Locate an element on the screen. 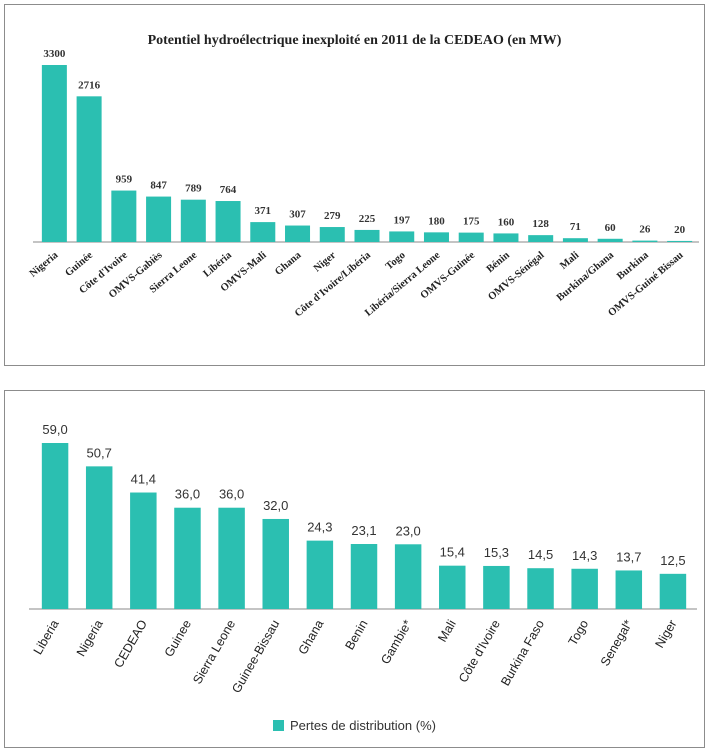 The image size is (709, 751). category-label: Guinee-Bissau is located at coordinates (255, 656).